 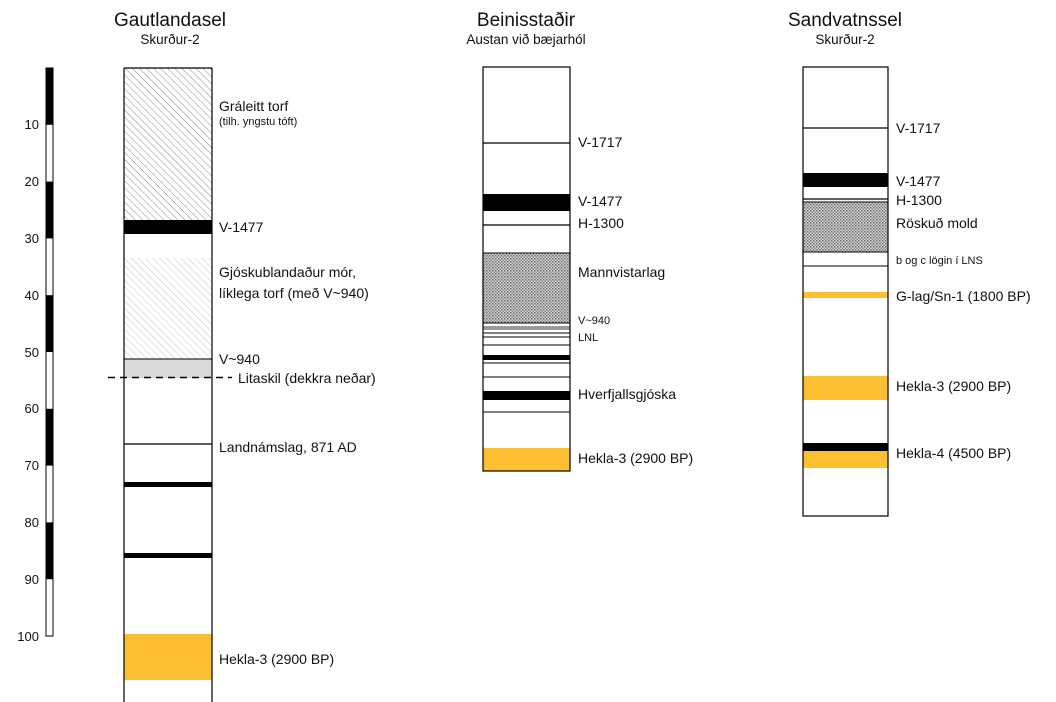 What do you see at coordinates (32, 238) in the screenshot?
I see `depth-tick-label: 30` at bounding box center [32, 238].